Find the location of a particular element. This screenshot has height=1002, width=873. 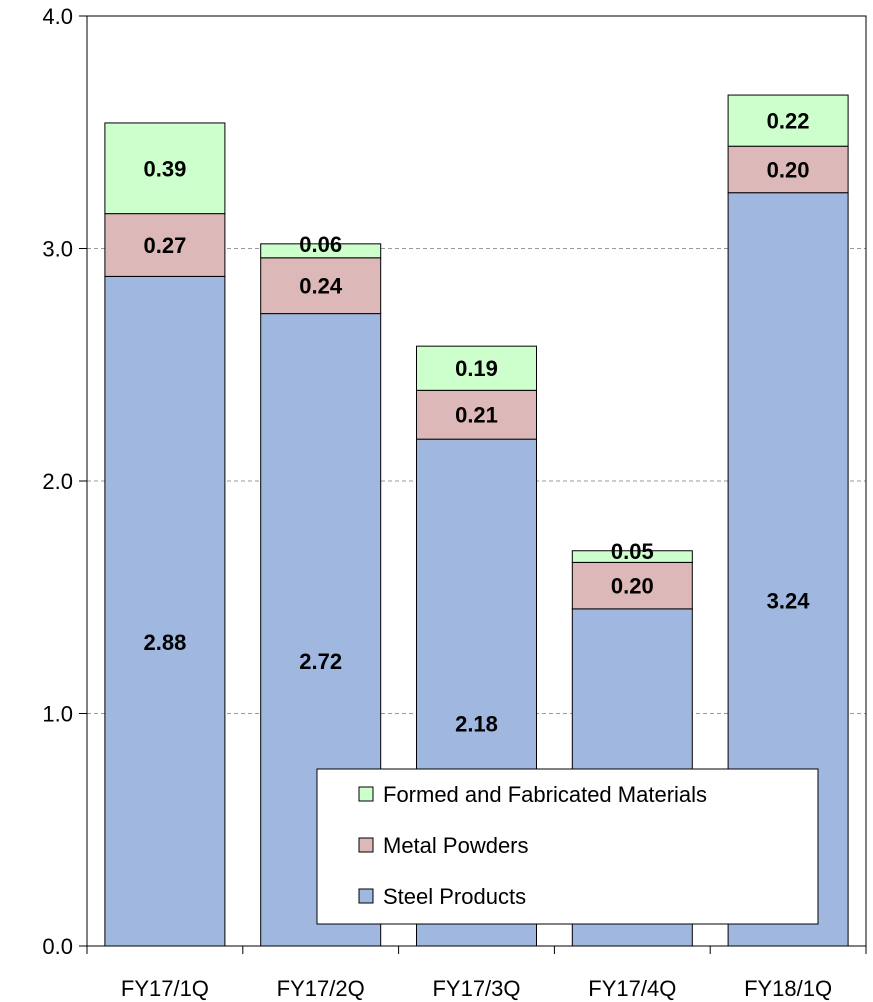

data-label: 0.05 is located at coordinates (632, 551).